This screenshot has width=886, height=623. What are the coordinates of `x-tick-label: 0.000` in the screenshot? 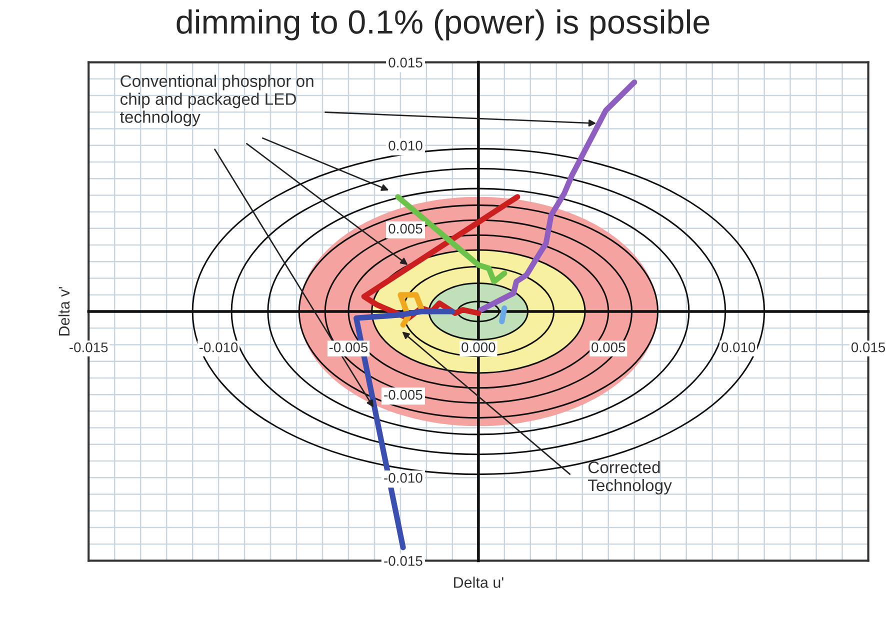 It's located at (479, 347).